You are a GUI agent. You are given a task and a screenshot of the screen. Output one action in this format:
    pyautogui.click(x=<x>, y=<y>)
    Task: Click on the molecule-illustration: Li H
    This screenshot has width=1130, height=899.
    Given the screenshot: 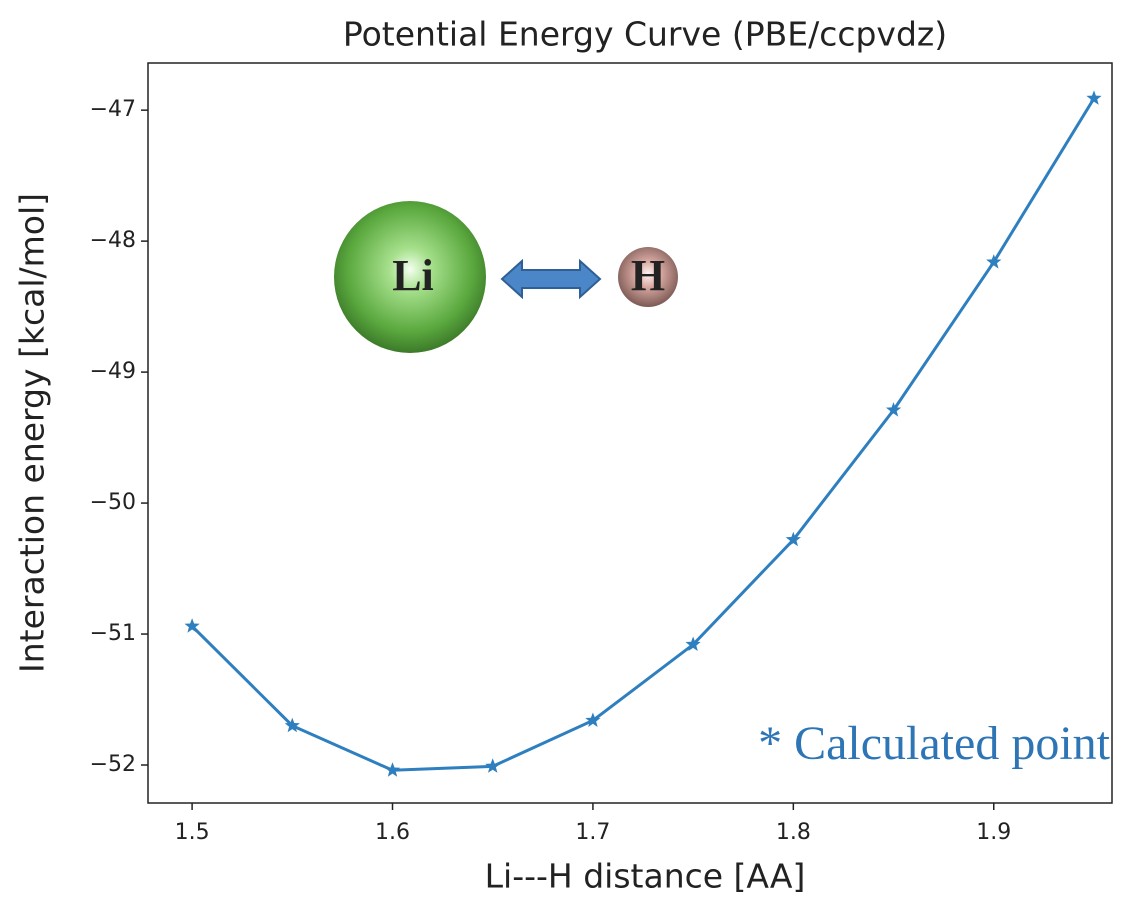 What is the action you would take?
    pyautogui.click(x=506, y=277)
    